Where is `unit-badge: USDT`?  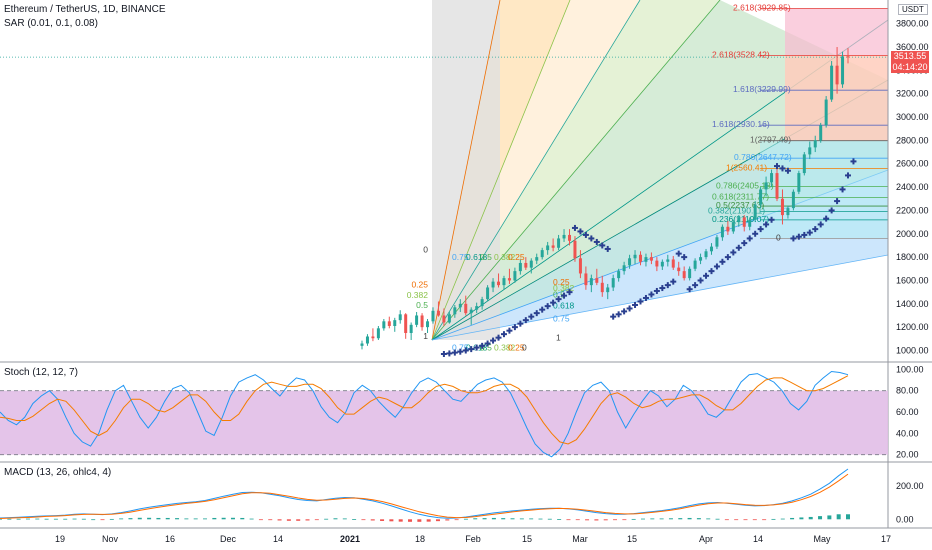 unit-badge: USDT is located at coordinates (913, 9).